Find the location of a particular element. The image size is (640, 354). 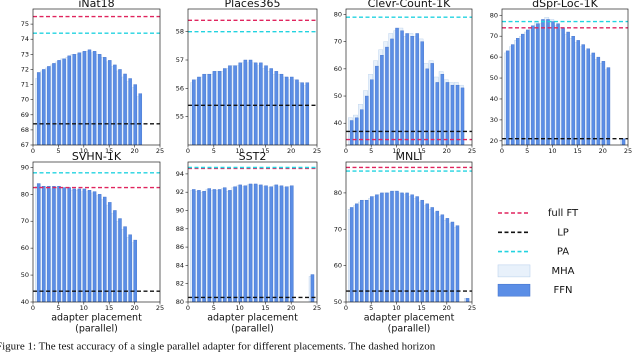

legend-label: PA is located at coordinates (563, 252).